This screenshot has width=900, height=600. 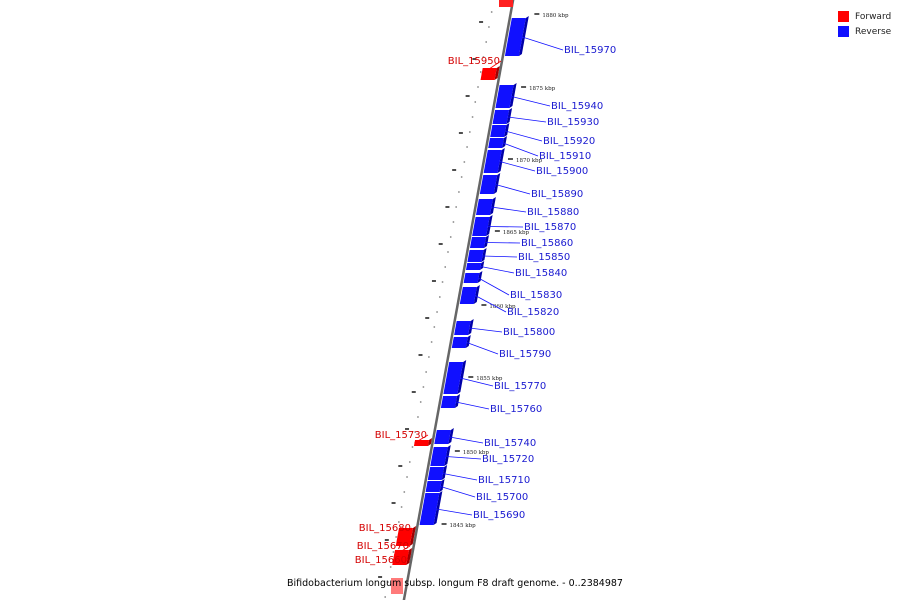 I want to click on scale-tick-label: 1865 kbp, so click(x=516, y=233).